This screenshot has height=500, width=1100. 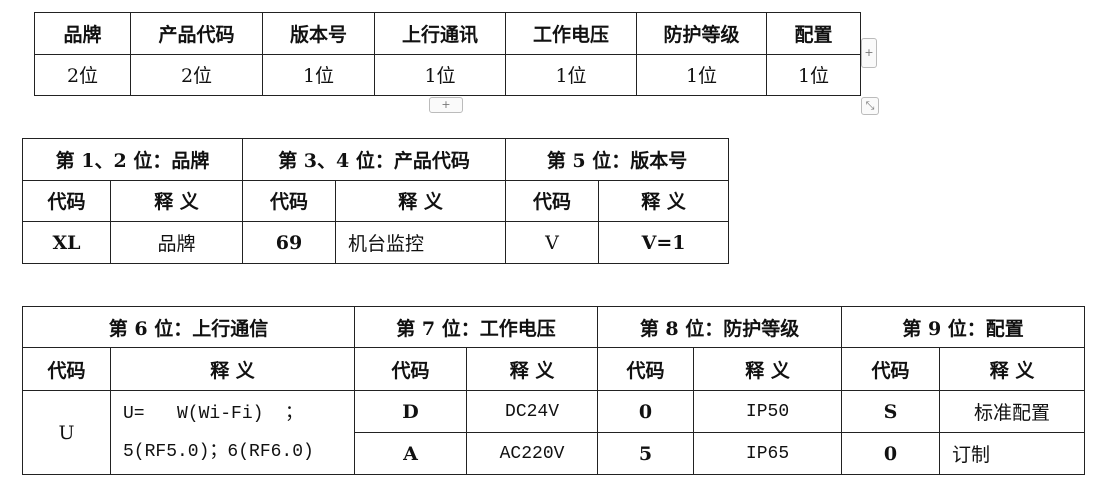 I want to click on group-header: 第 6 位：上行通信, so click(x=188, y=327).